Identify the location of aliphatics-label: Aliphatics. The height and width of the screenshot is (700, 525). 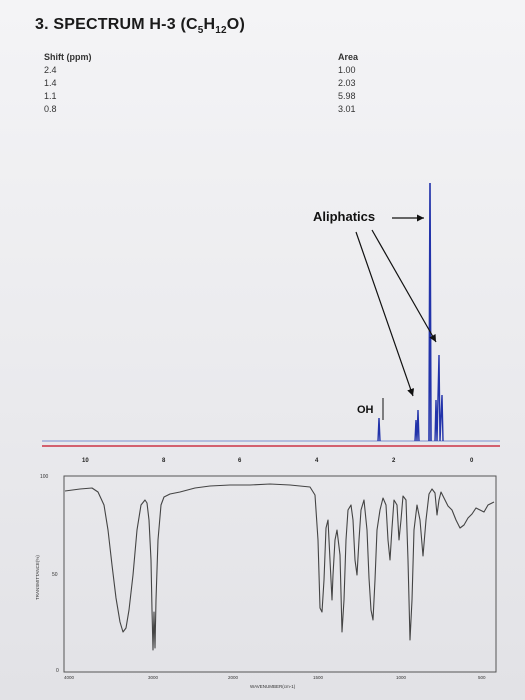
(344, 216).